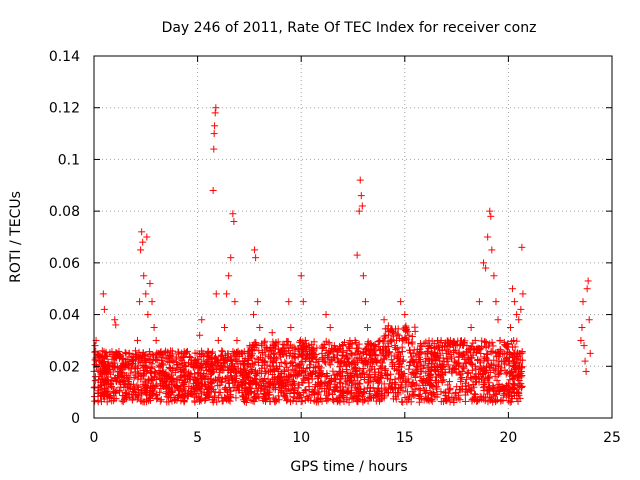 This screenshot has height=480, width=640. Describe the element at coordinates (75, 419) in the screenshot. I see `y-tick-label: 0` at that location.